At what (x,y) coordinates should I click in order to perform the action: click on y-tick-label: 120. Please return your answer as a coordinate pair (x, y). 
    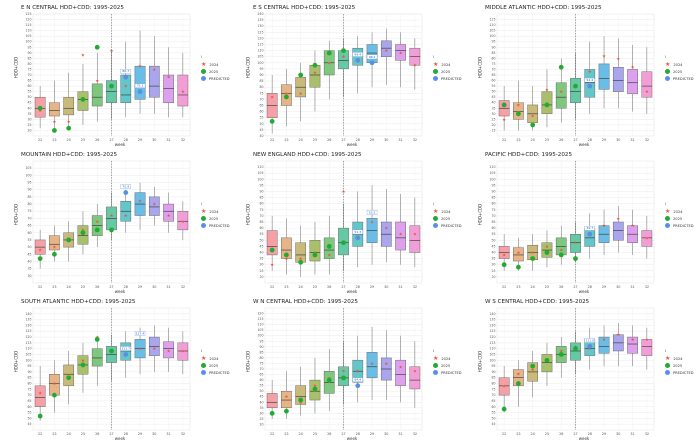
    Looking at the image, I should click on (28, 337).